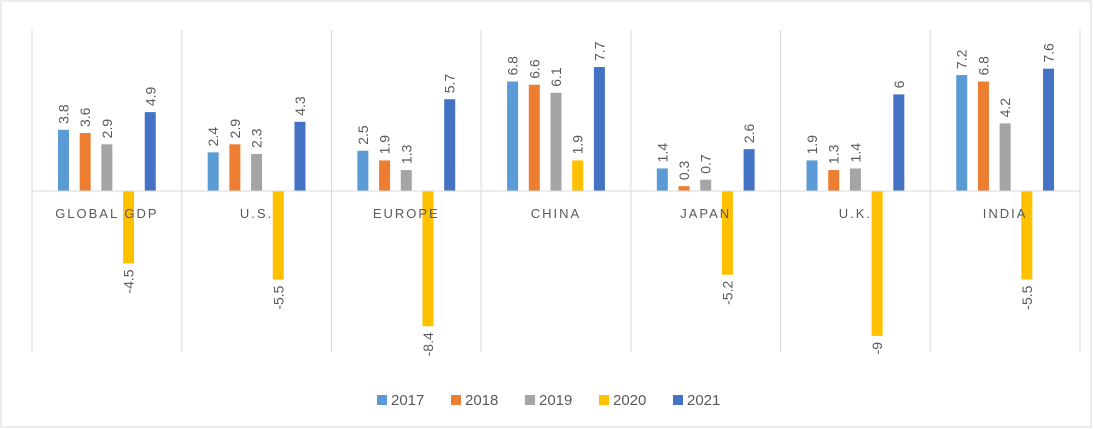 This screenshot has height=430, width=1094. Describe the element at coordinates (257, 138) in the screenshot. I see `data-label: 2.3` at that location.